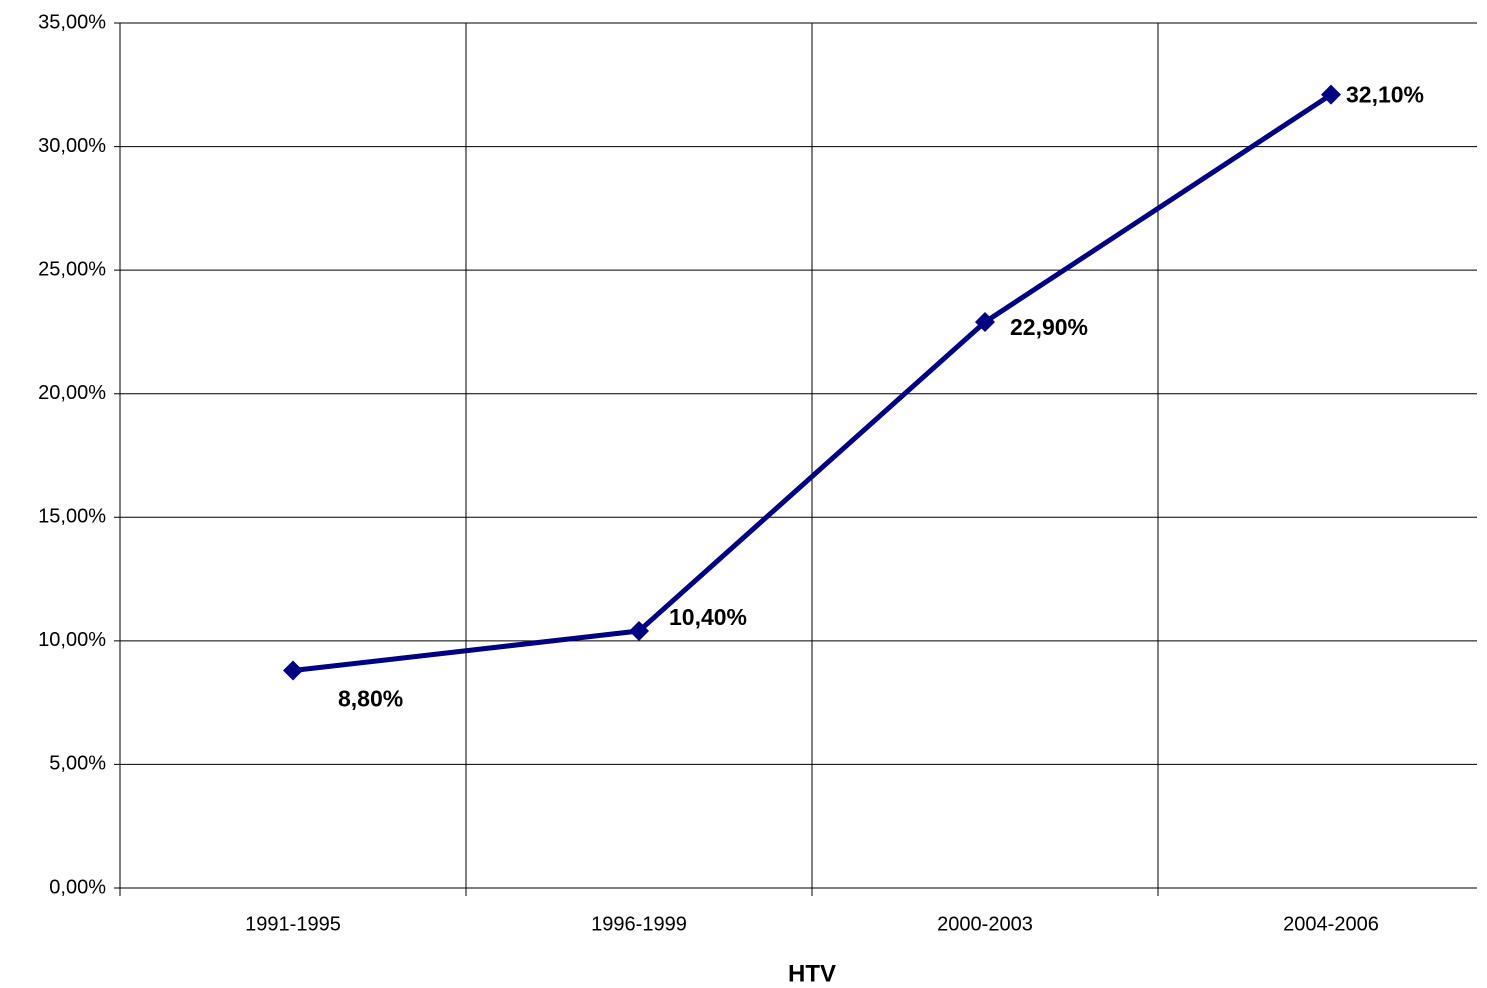 The height and width of the screenshot is (988, 1487). What do you see at coordinates (1385, 95) in the screenshot?
I see `data-label: 32,10%` at bounding box center [1385, 95].